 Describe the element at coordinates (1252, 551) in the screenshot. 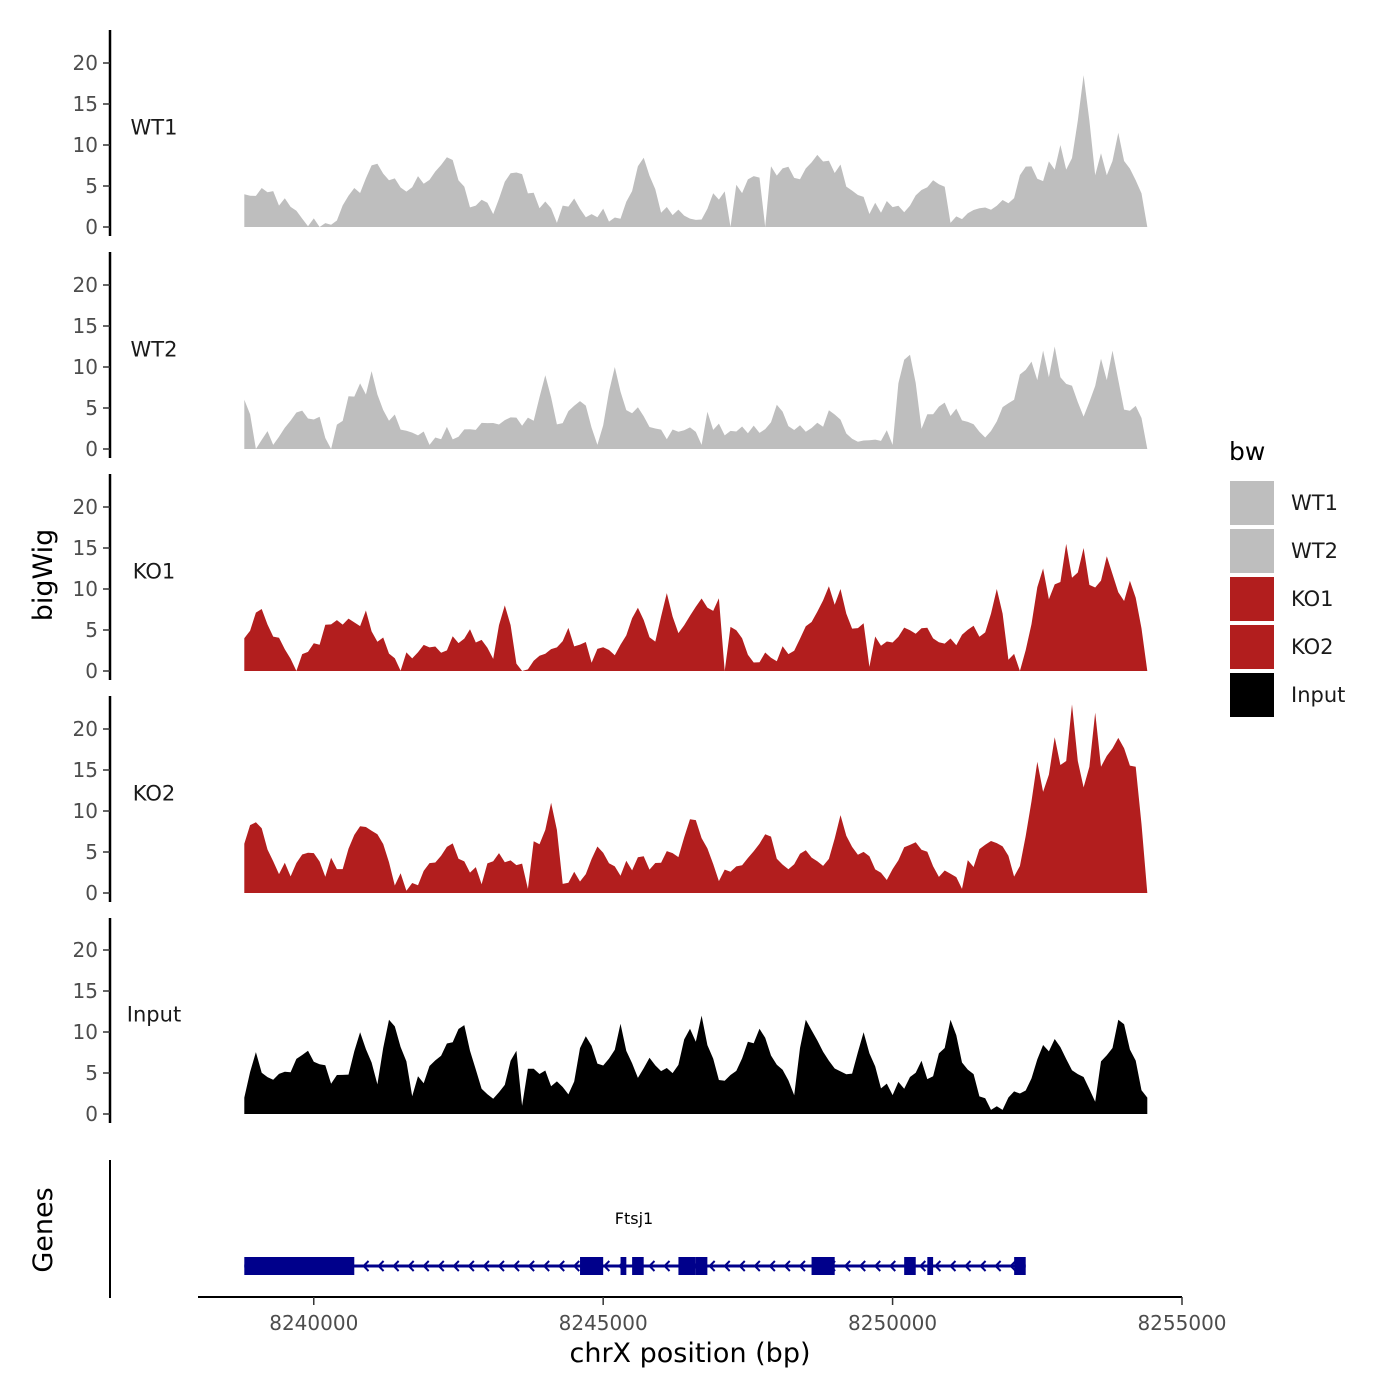

I see `legend-swatch-wt2` at that location.